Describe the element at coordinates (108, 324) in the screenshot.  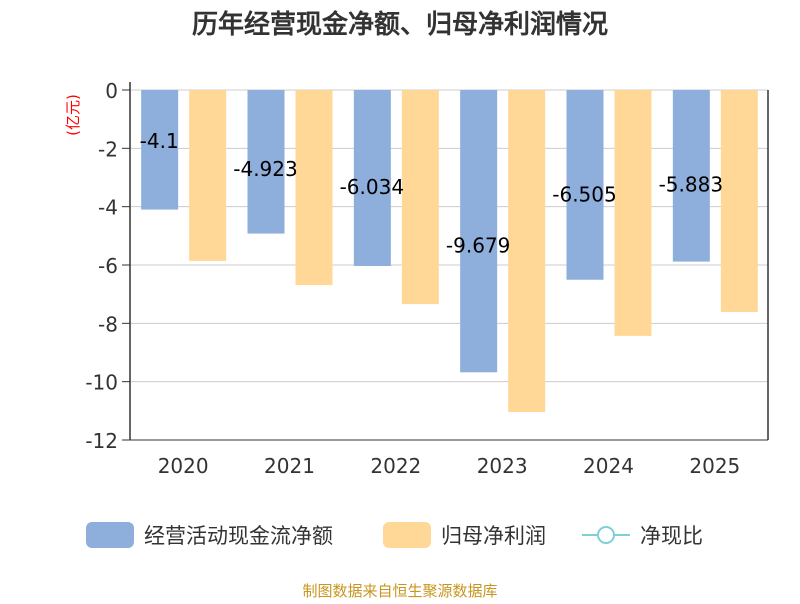
I see `y-tick-label: -8` at that location.